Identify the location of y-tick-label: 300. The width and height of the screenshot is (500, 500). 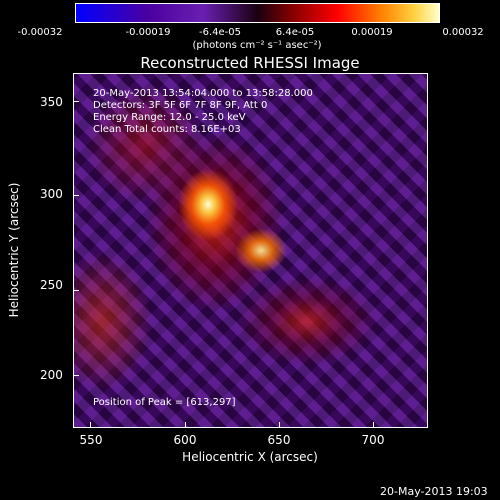
(51, 194).